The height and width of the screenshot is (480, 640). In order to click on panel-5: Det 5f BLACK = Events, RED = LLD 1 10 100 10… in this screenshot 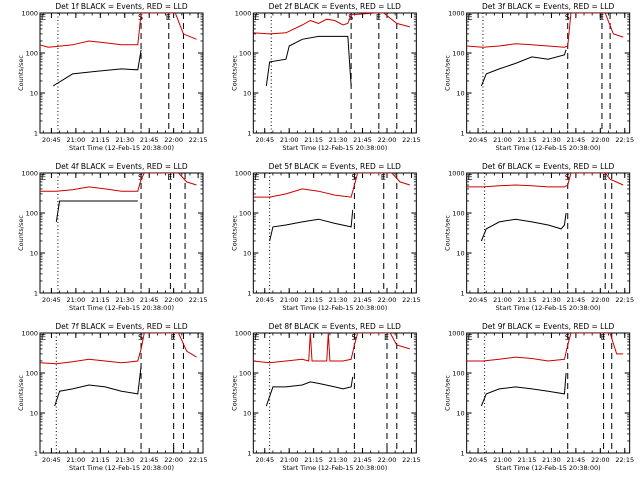, I will do `click(325, 237)`.